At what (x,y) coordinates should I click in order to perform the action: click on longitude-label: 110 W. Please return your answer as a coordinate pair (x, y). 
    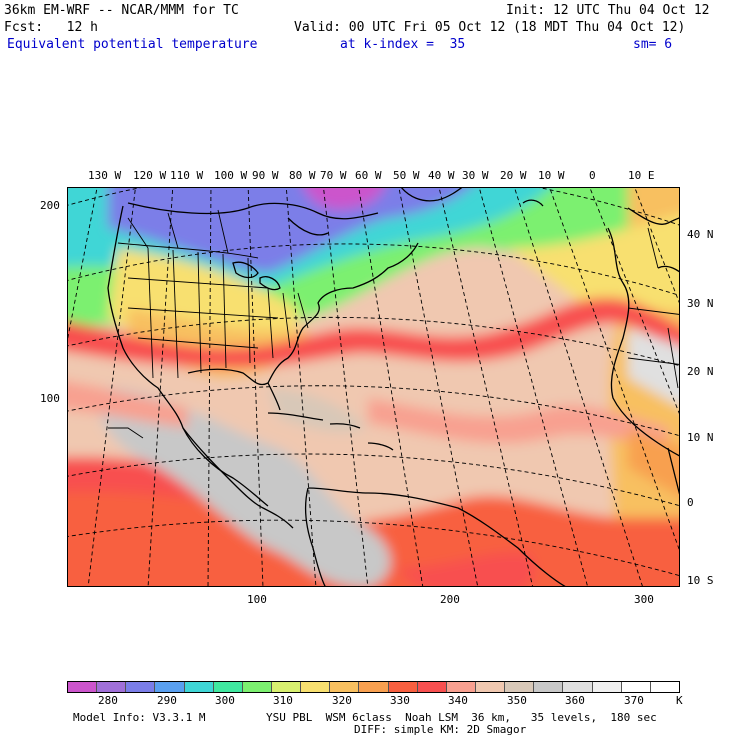
    Looking at the image, I should click on (187, 175).